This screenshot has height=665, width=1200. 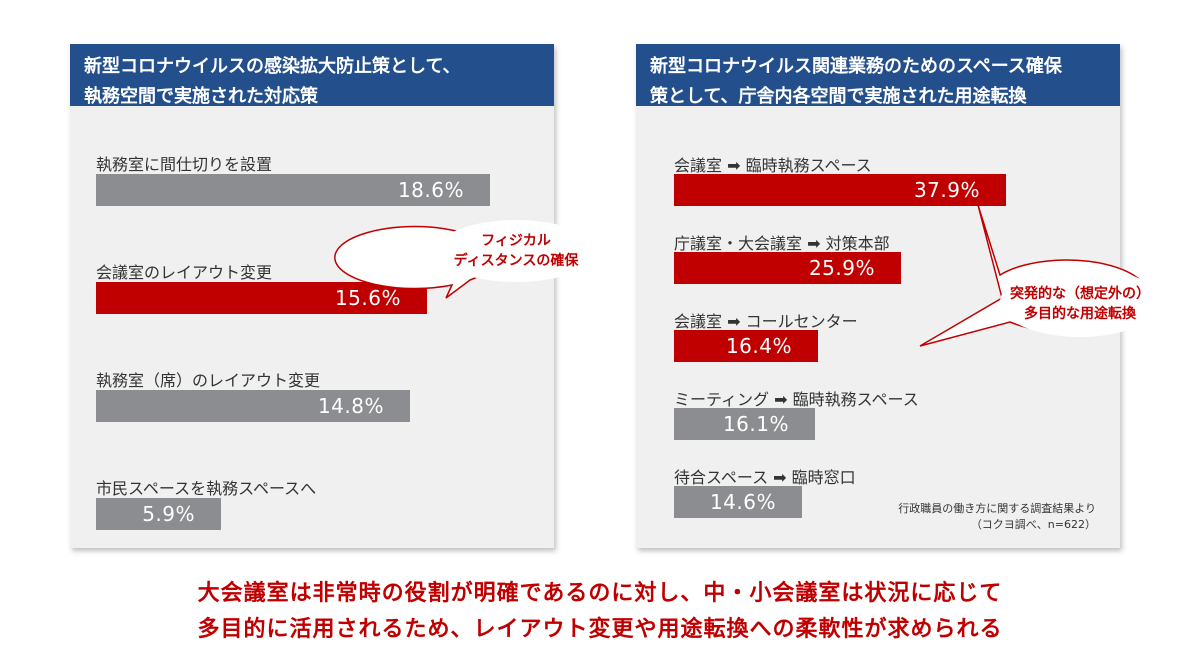 I want to click on left-chart-header: 新型コロナウイルスの感染拡大防止策として、 執務空間で実施された対応策, so click(x=312, y=75).